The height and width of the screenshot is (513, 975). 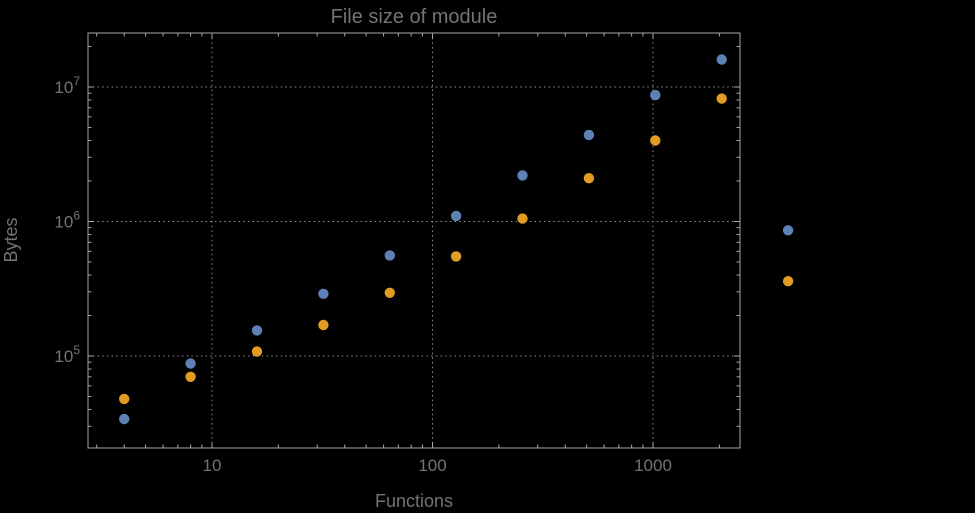 What do you see at coordinates (414, 501) in the screenshot?
I see `x-axis-label: Functions` at bounding box center [414, 501].